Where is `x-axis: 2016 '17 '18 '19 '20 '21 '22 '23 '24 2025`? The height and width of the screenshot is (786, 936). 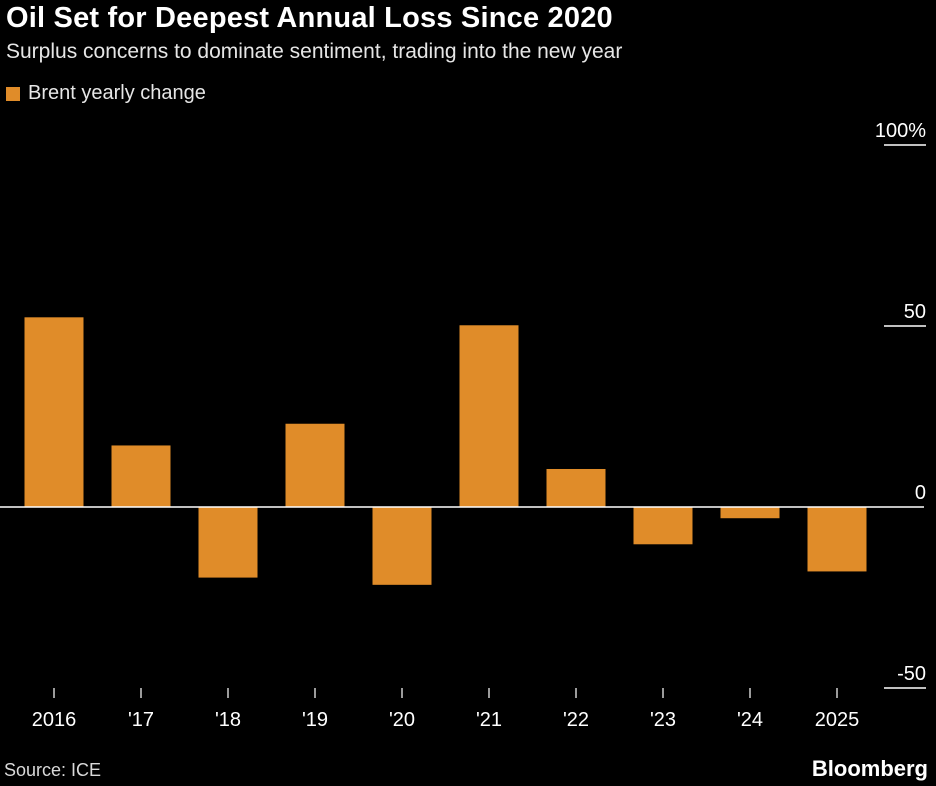
x-axis: 2016 '17 '18 '19 '20 '21 '22 '23 '24 2025 is located at coordinates (446, 709).